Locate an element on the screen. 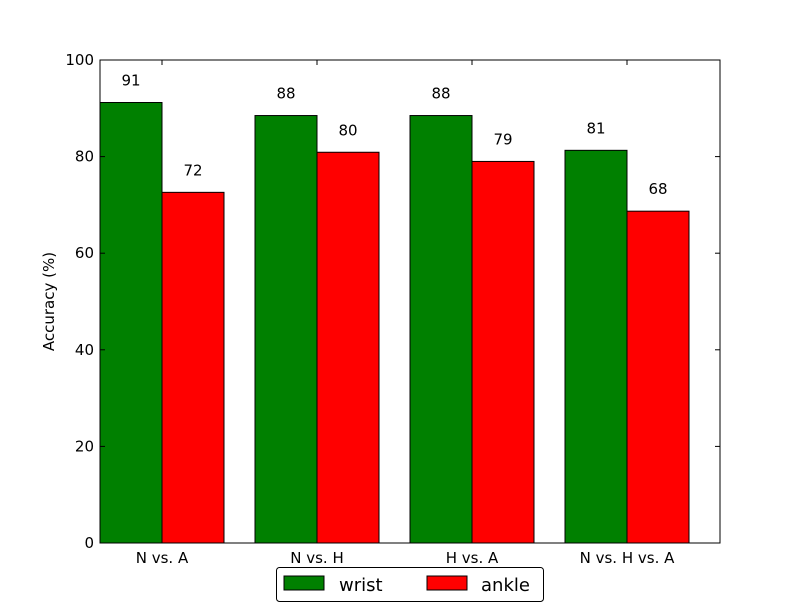 The height and width of the screenshot is (603, 800). y-tick-label: 0 is located at coordinates (89, 543).